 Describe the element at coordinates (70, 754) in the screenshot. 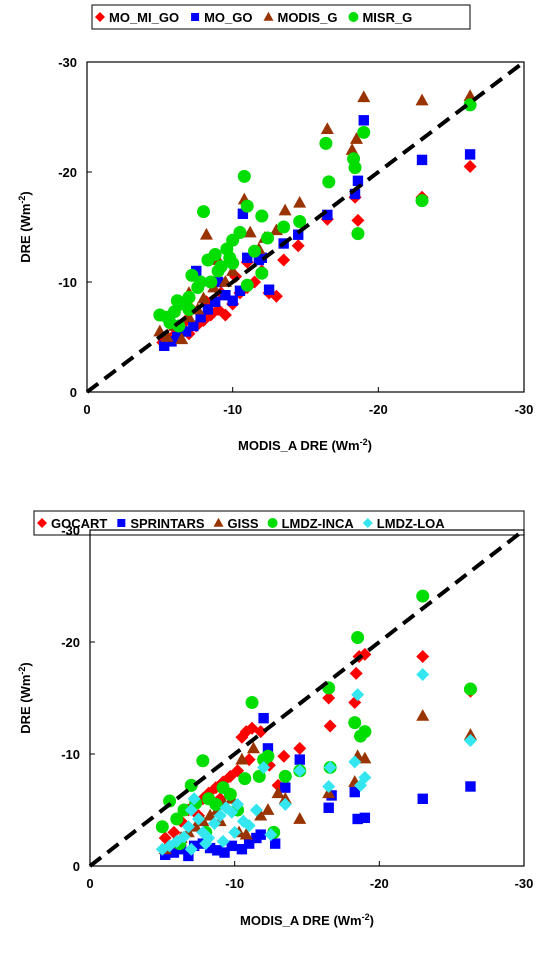

I see `y-tick-label: -10` at that location.